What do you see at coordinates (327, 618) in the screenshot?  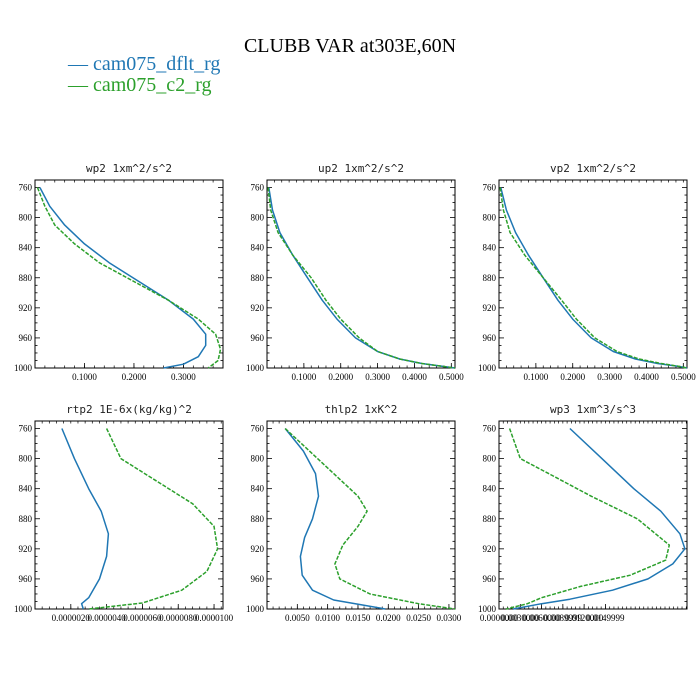 I see `x-tick-label: 0.0100` at bounding box center [327, 618].